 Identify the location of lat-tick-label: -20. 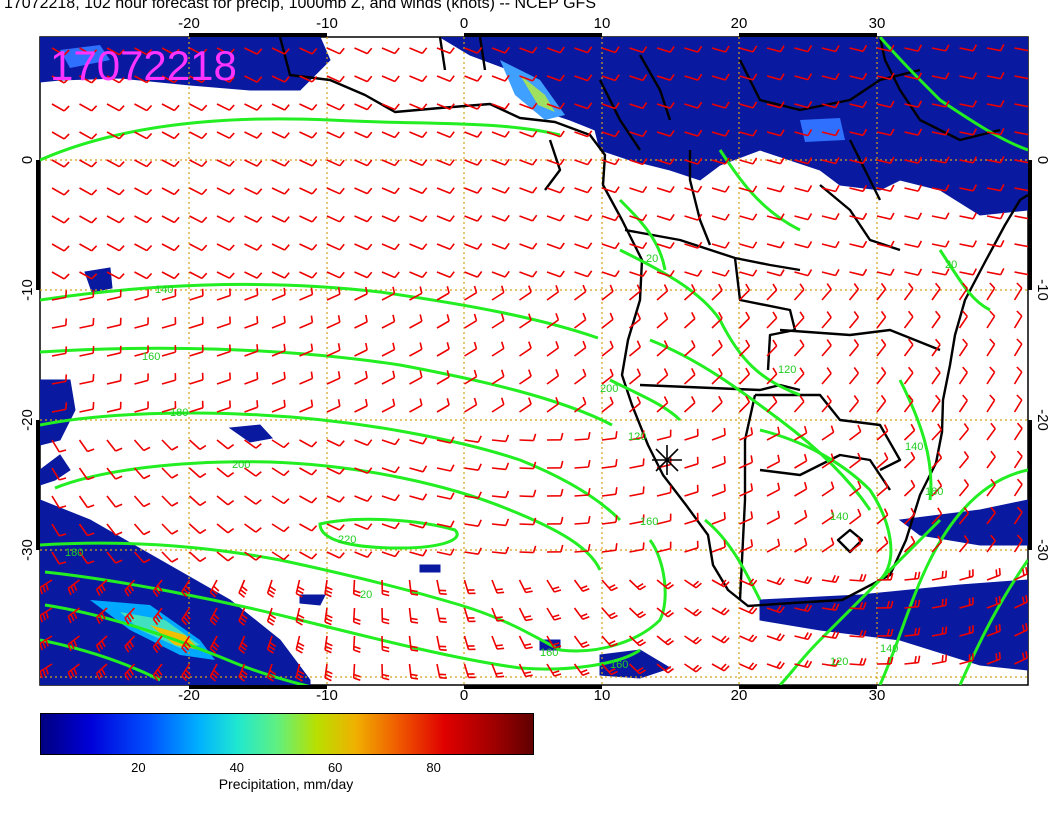
(27, 420).